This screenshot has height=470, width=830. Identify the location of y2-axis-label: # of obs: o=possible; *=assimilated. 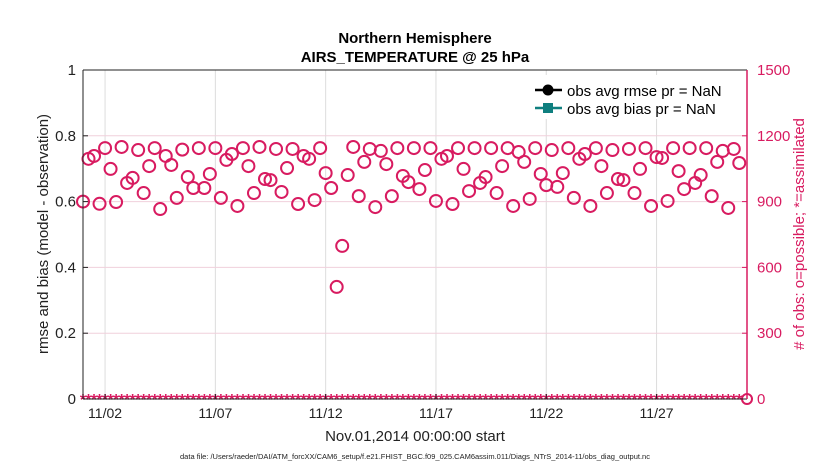
(799, 234).